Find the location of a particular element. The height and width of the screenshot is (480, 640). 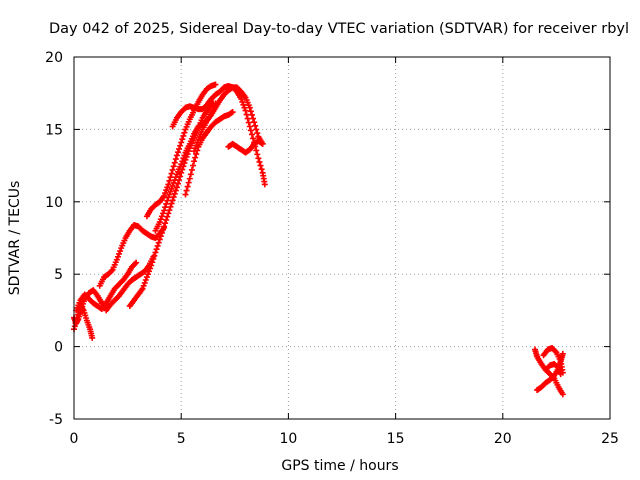

x-tick-label: 20 is located at coordinates (503, 439).